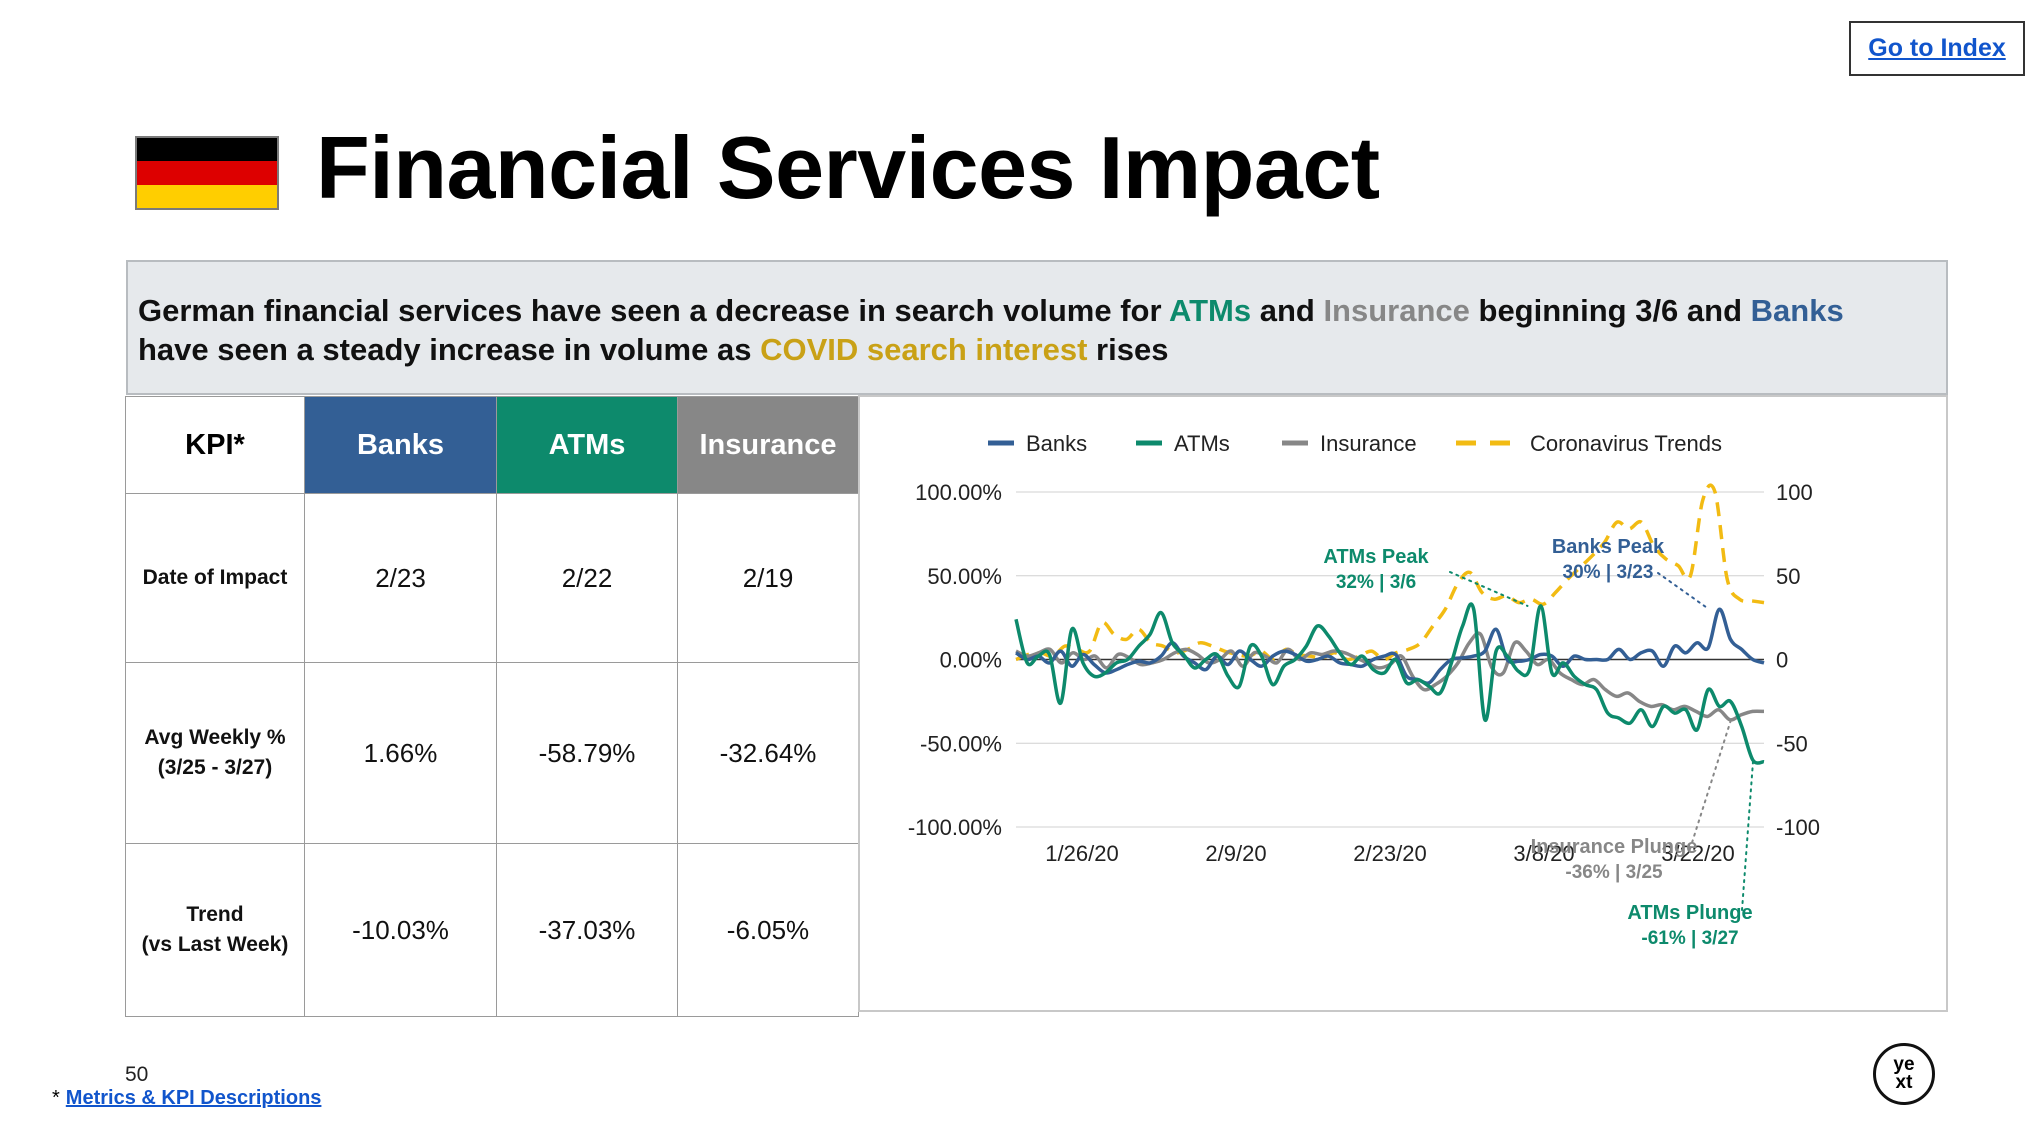  I want to click on flag-stripe-black, so click(207, 150).